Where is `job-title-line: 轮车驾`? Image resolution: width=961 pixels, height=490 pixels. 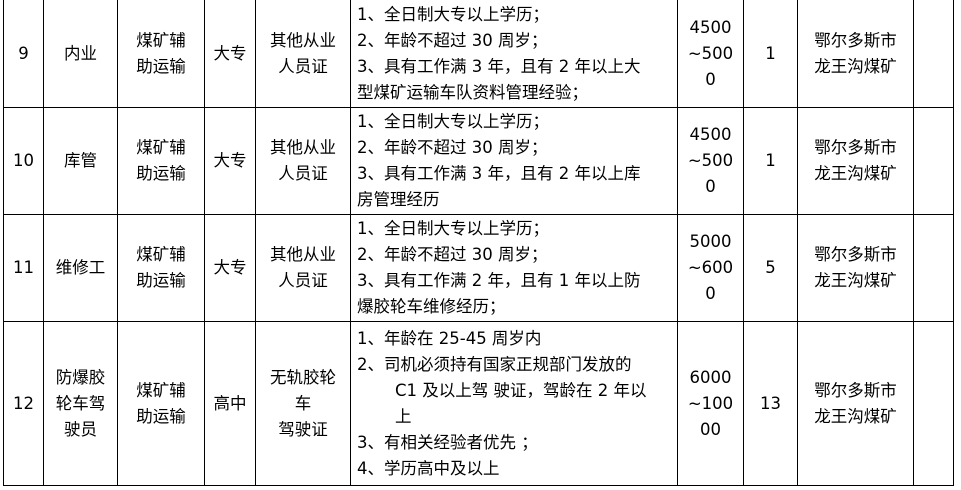
job-title-line: 轮车驾 is located at coordinates (80, 403).